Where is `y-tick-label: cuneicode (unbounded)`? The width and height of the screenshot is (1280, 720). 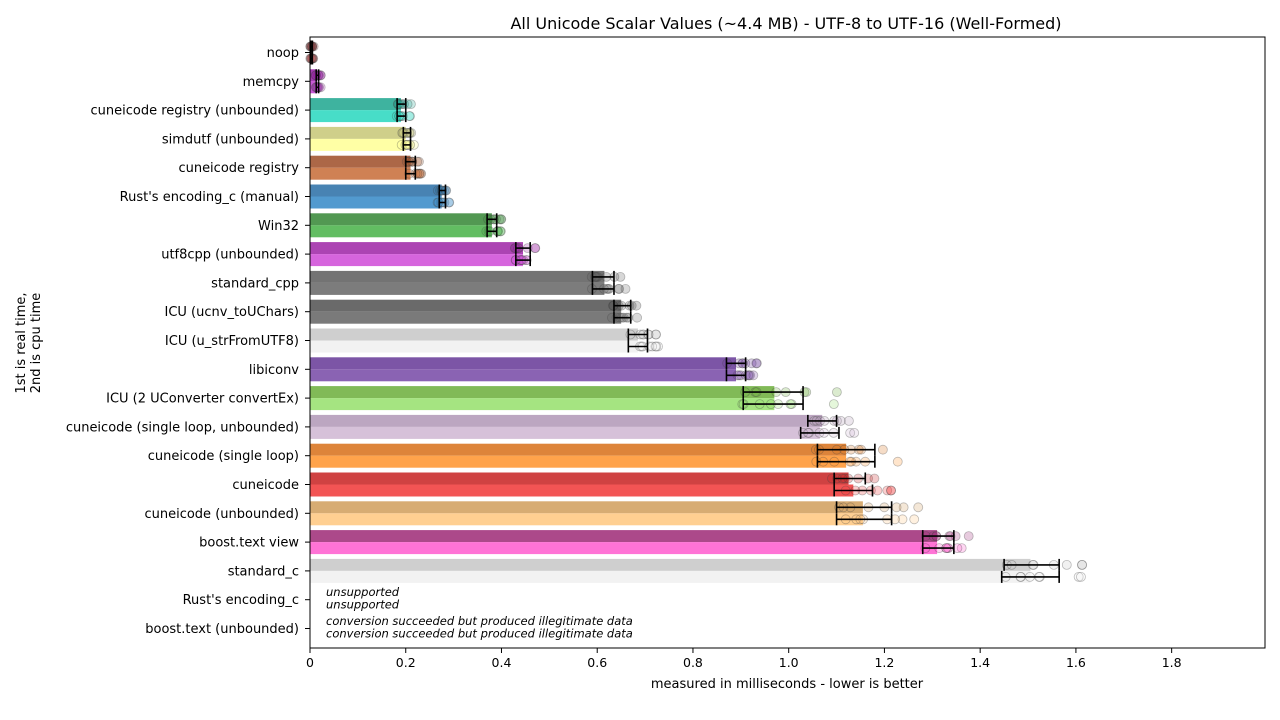
y-tick-label: cuneicode (unbounded) is located at coordinates (221, 514).